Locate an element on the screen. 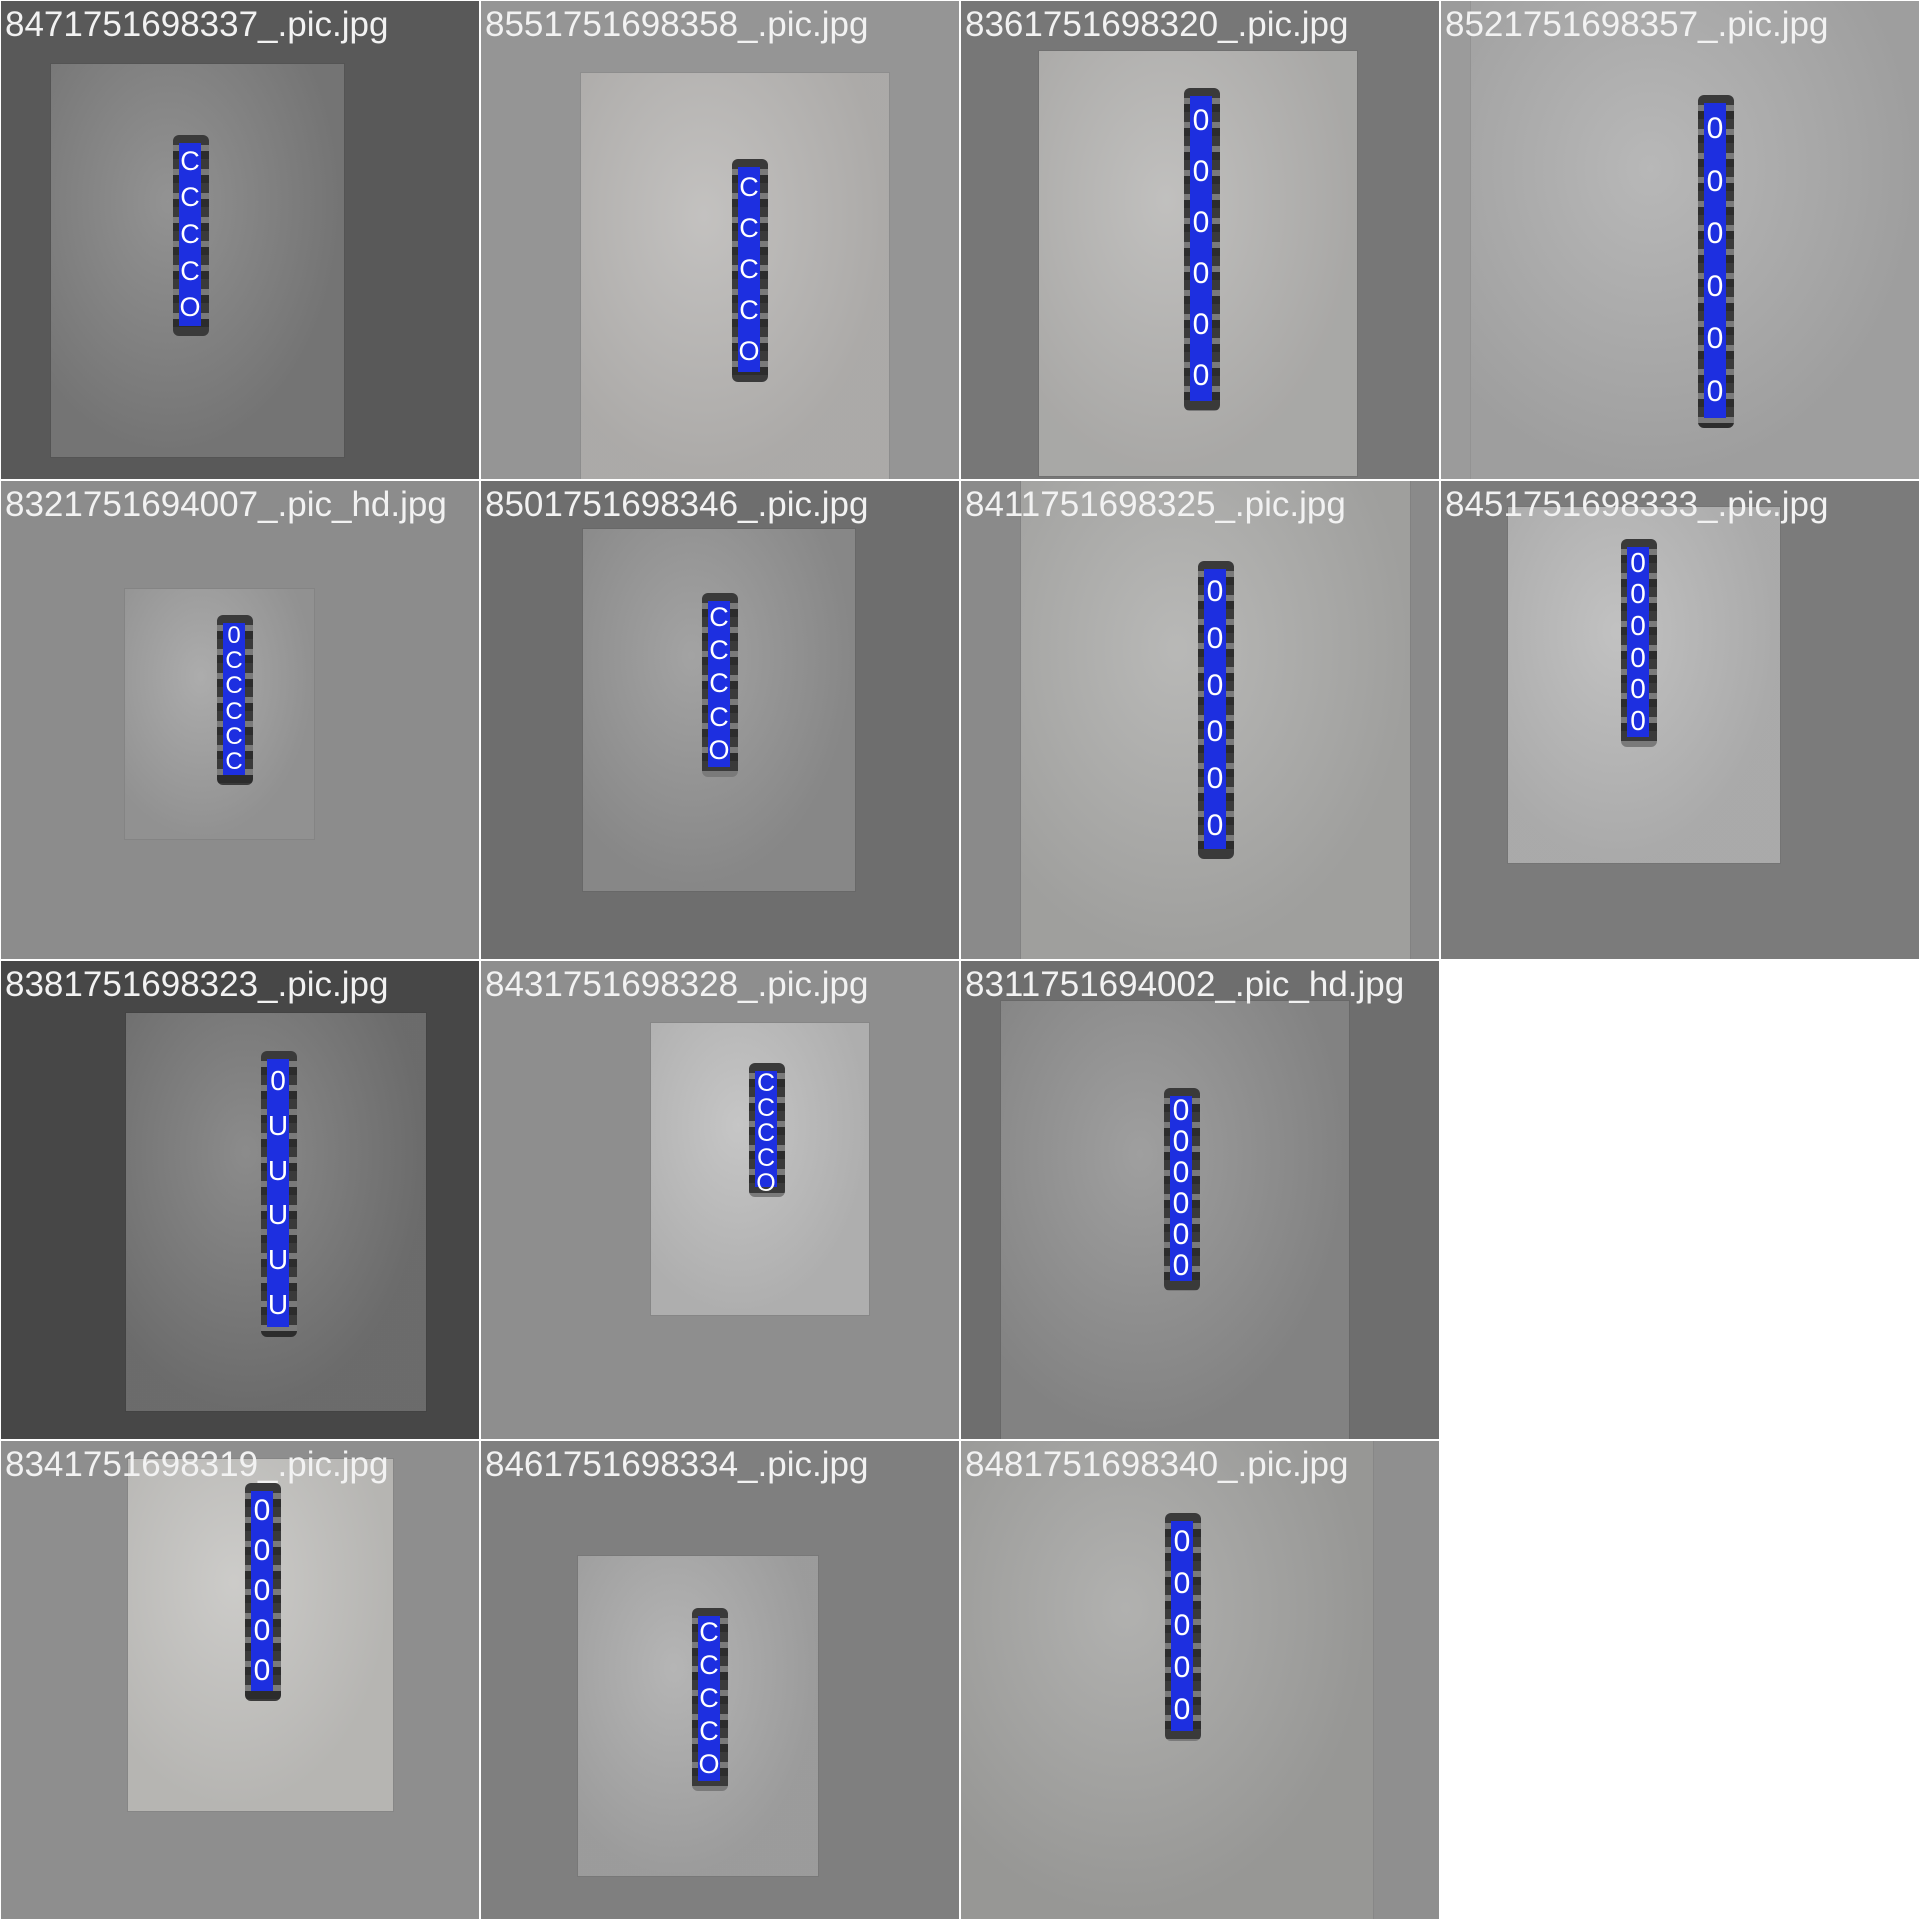 The image size is (1920, 1920). image-filename: 8481751698340_.pic.jpg is located at coordinates (1157, 1464).